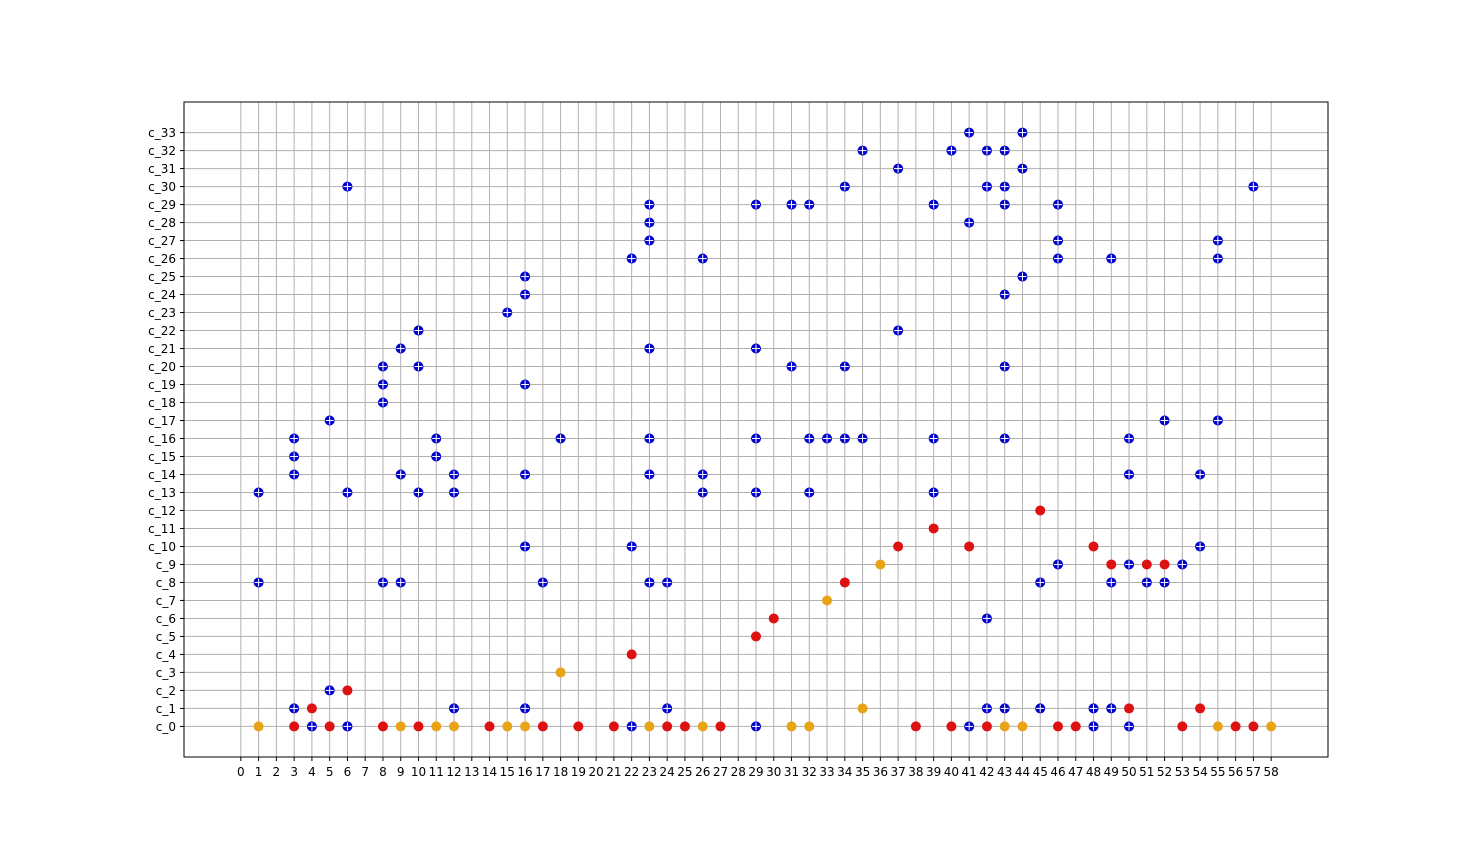 The width and height of the screenshot is (1475, 850). I want to click on x-tick-label: 35, so click(862, 772).